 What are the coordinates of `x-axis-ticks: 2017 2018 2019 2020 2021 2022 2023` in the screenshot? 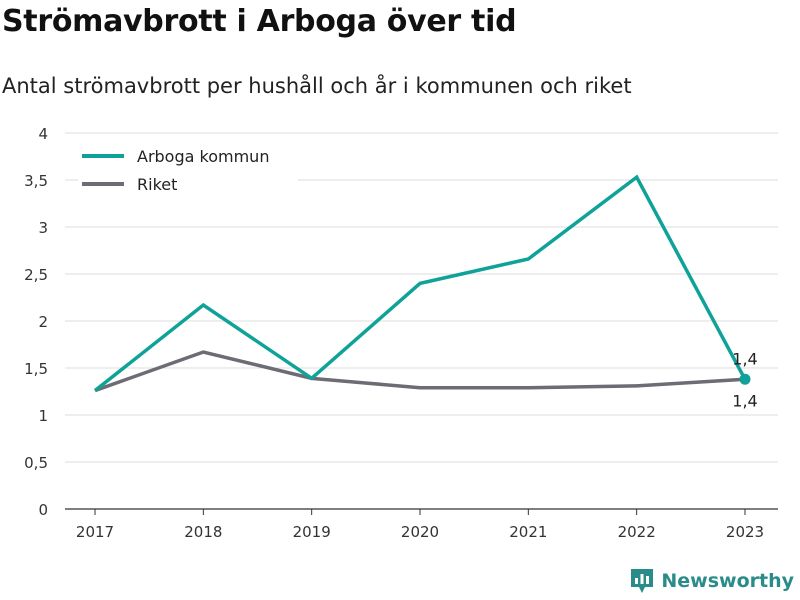 It's located at (420, 525).